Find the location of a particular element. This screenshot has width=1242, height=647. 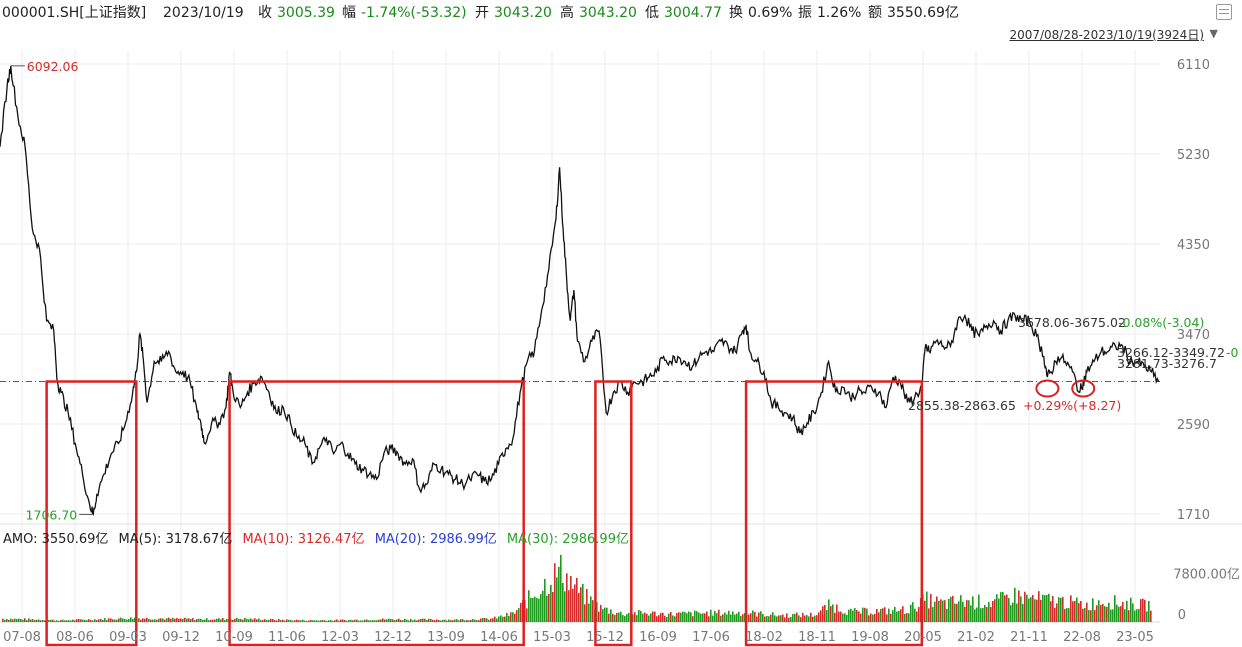

time-tick-label: 18-11 is located at coordinates (817, 637).